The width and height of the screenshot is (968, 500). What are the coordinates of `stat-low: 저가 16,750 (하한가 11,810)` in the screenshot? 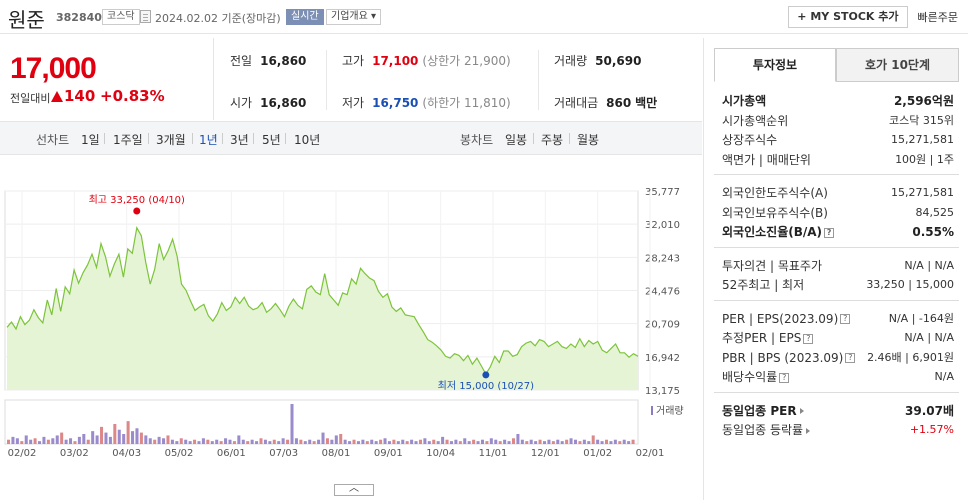 It's located at (426, 102).